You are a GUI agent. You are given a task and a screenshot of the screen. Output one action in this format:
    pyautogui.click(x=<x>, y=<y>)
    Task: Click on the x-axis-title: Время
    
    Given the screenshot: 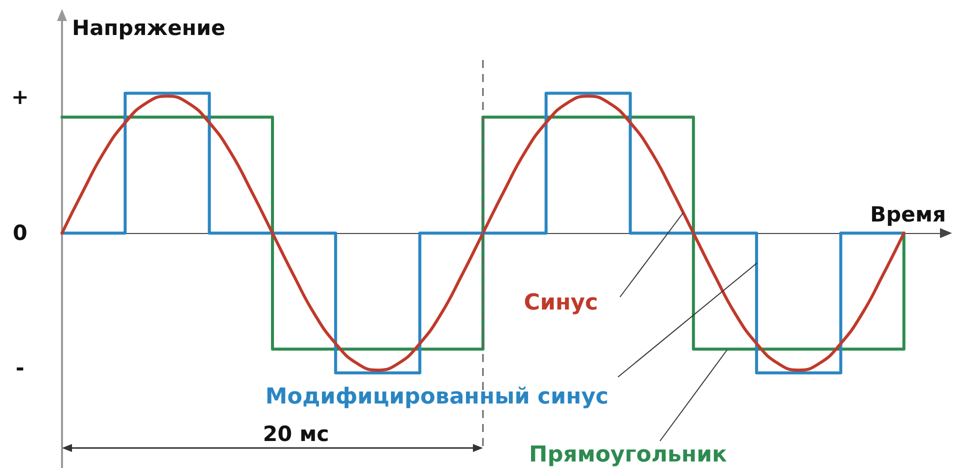 What is the action you would take?
    pyautogui.click(x=908, y=214)
    